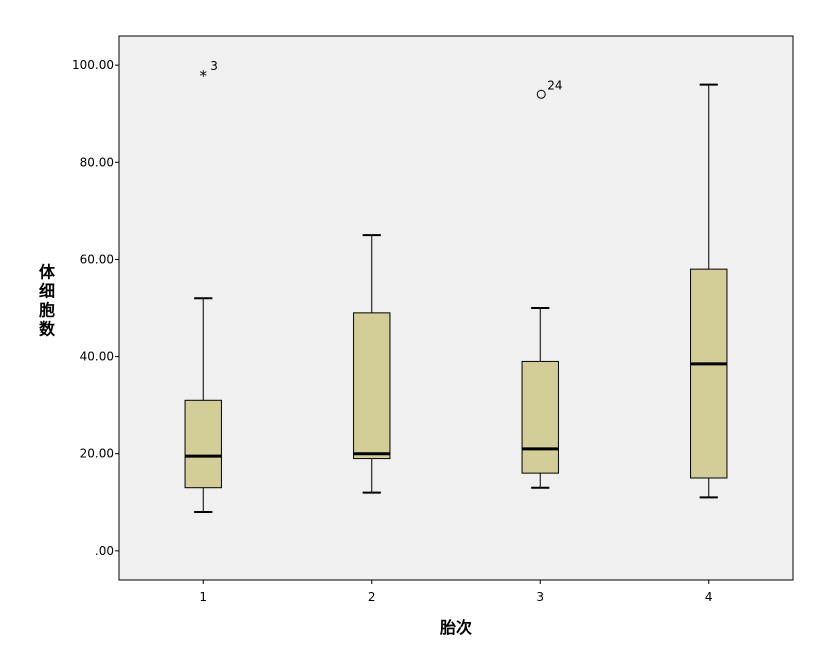 The image size is (826, 651). I want to click on outlier-label: 3, so click(214, 66).